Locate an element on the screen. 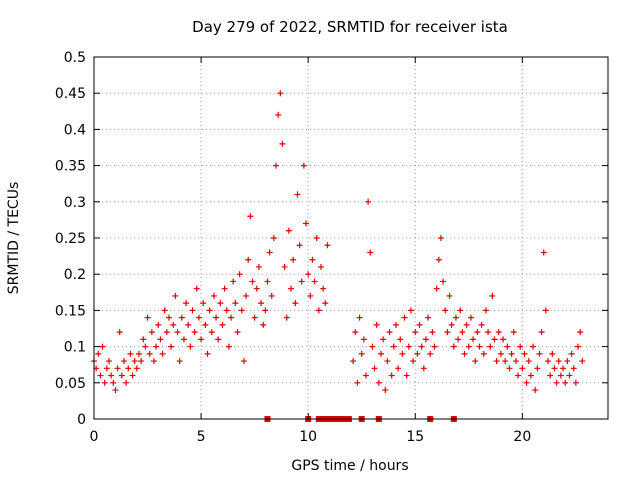 This screenshot has height=480, width=640. x-tick-label: 0 is located at coordinates (94, 437).